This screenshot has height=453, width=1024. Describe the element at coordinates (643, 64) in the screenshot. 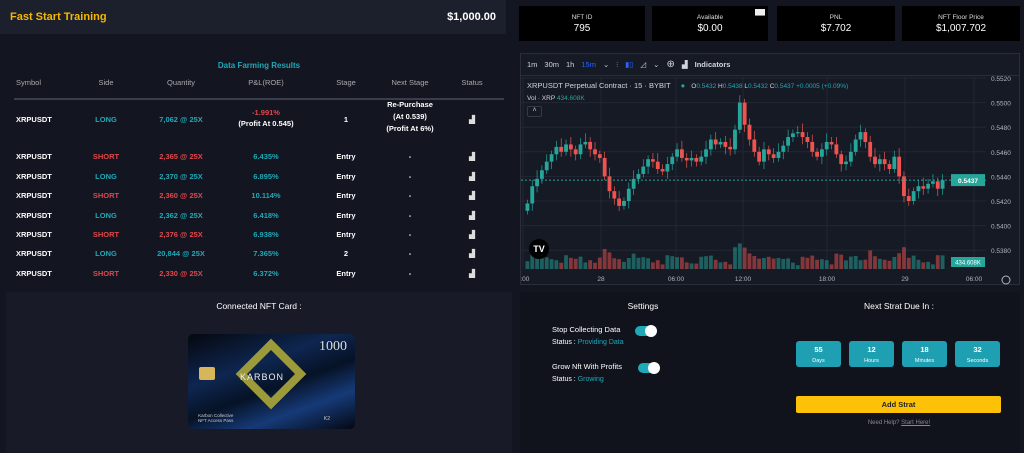

I see `area-chart-icon: ◿` at that location.